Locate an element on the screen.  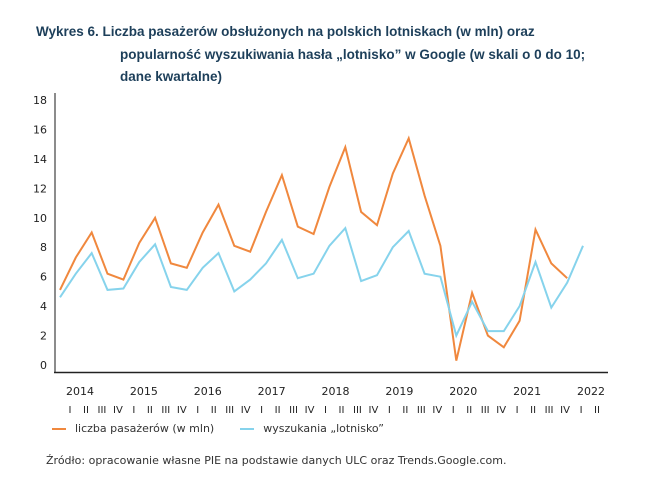
x-year-label: 2017 is located at coordinates (272, 391).